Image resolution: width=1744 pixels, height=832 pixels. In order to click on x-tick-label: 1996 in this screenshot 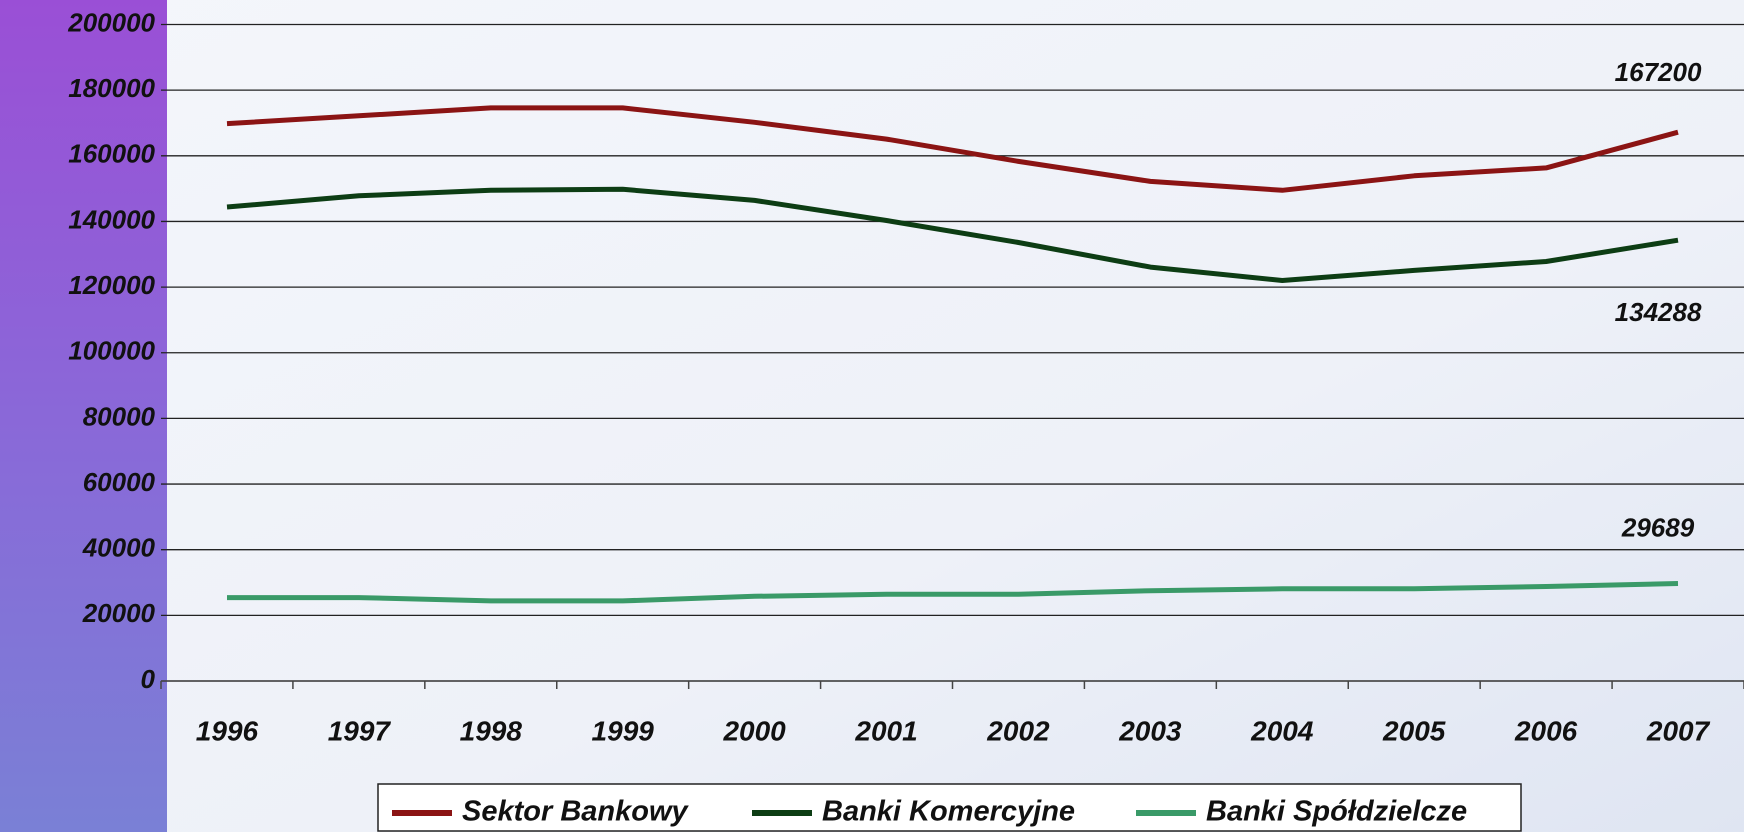, I will do `click(227, 730)`.